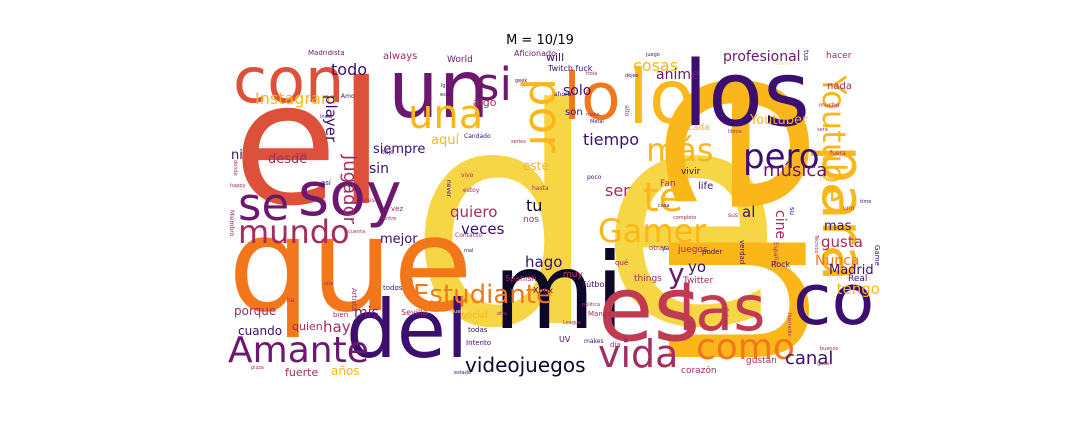 This screenshot has width=1080, height=432. What do you see at coordinates (780, 225) in the screenshot?
I see `word-cine: cine` at bounding box center [780, 225].